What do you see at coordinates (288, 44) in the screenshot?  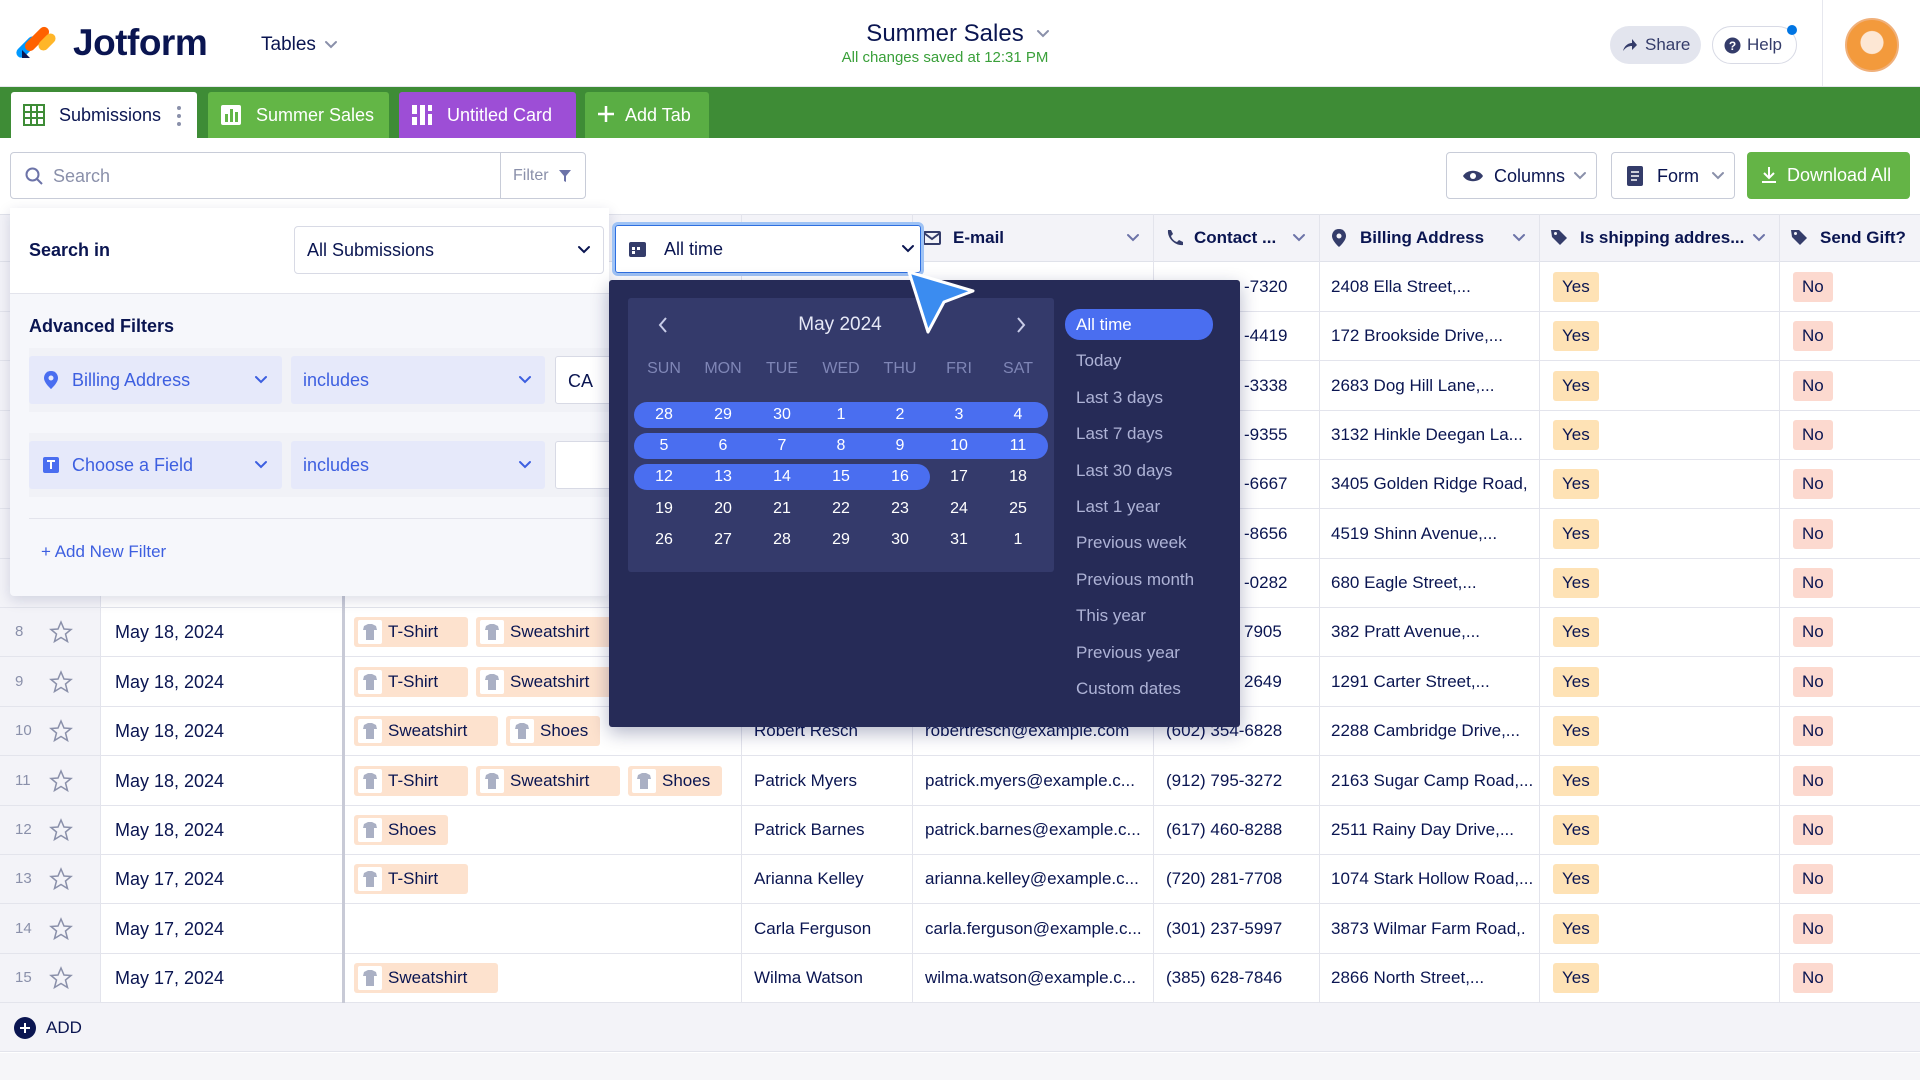 I see `tables-menu: Tables` at bounding box center [288, 44].